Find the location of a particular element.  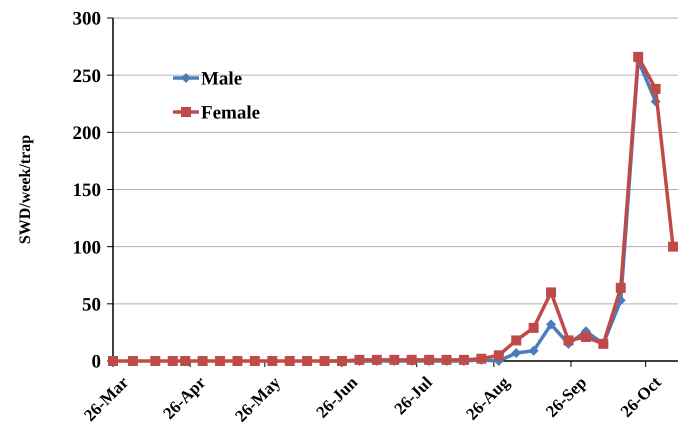

y-tick-label: 0 is located at coordinates (96, 362).